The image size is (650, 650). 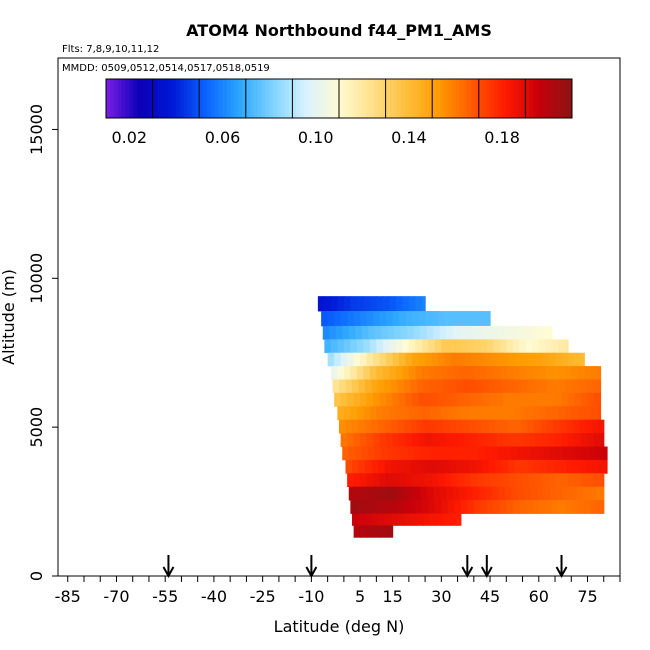 I want to click on y-tick-label: 0, so click(x=36, y=576).